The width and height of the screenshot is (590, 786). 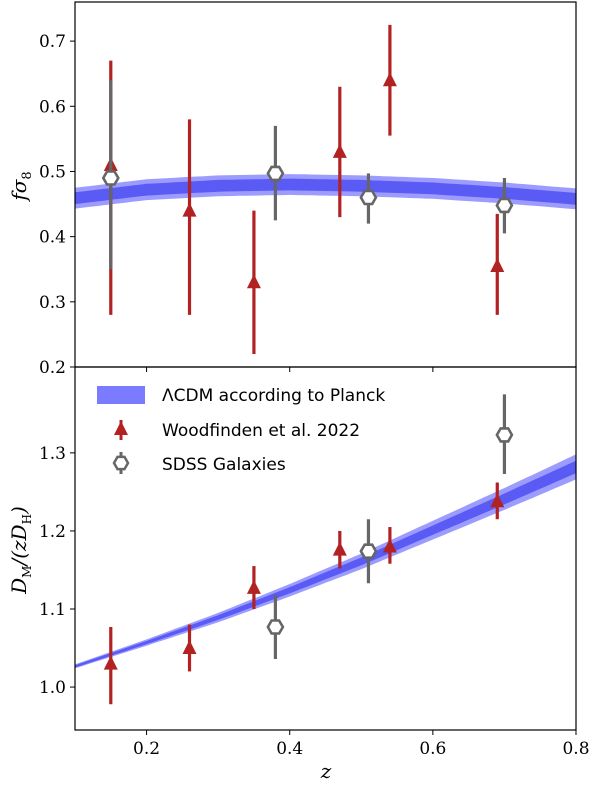 I want to click on lcdm-band-top, so click(x=325, y=192).